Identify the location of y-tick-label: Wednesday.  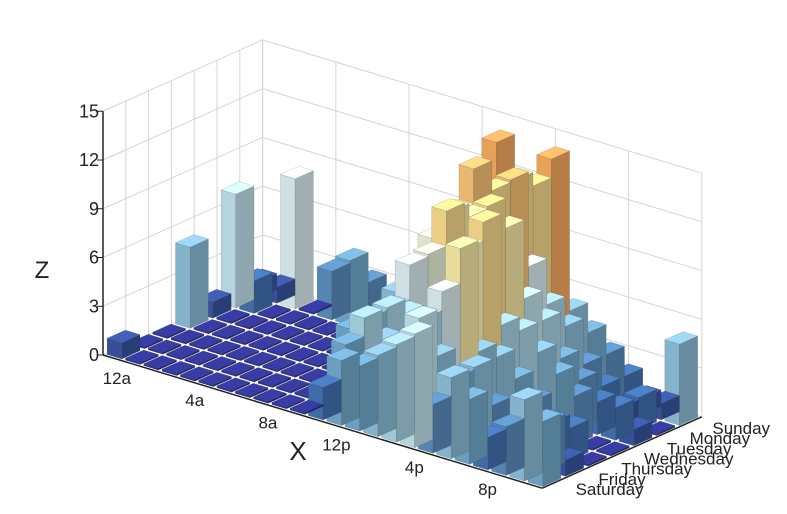
(689, 459).